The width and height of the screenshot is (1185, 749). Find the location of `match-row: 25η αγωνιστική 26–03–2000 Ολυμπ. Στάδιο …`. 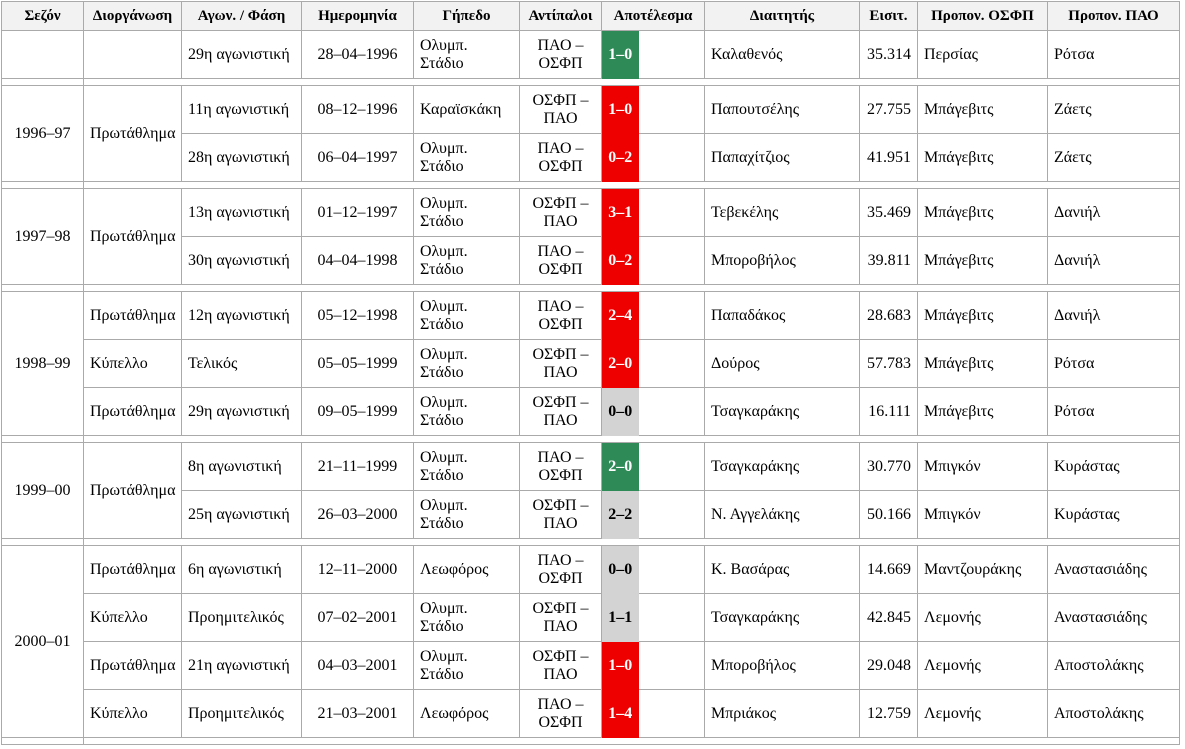

match-row: 25η αγωνιστική 26–03–2000 Ολυμπ. Στάδιο … is located at coordinates (591, 514).